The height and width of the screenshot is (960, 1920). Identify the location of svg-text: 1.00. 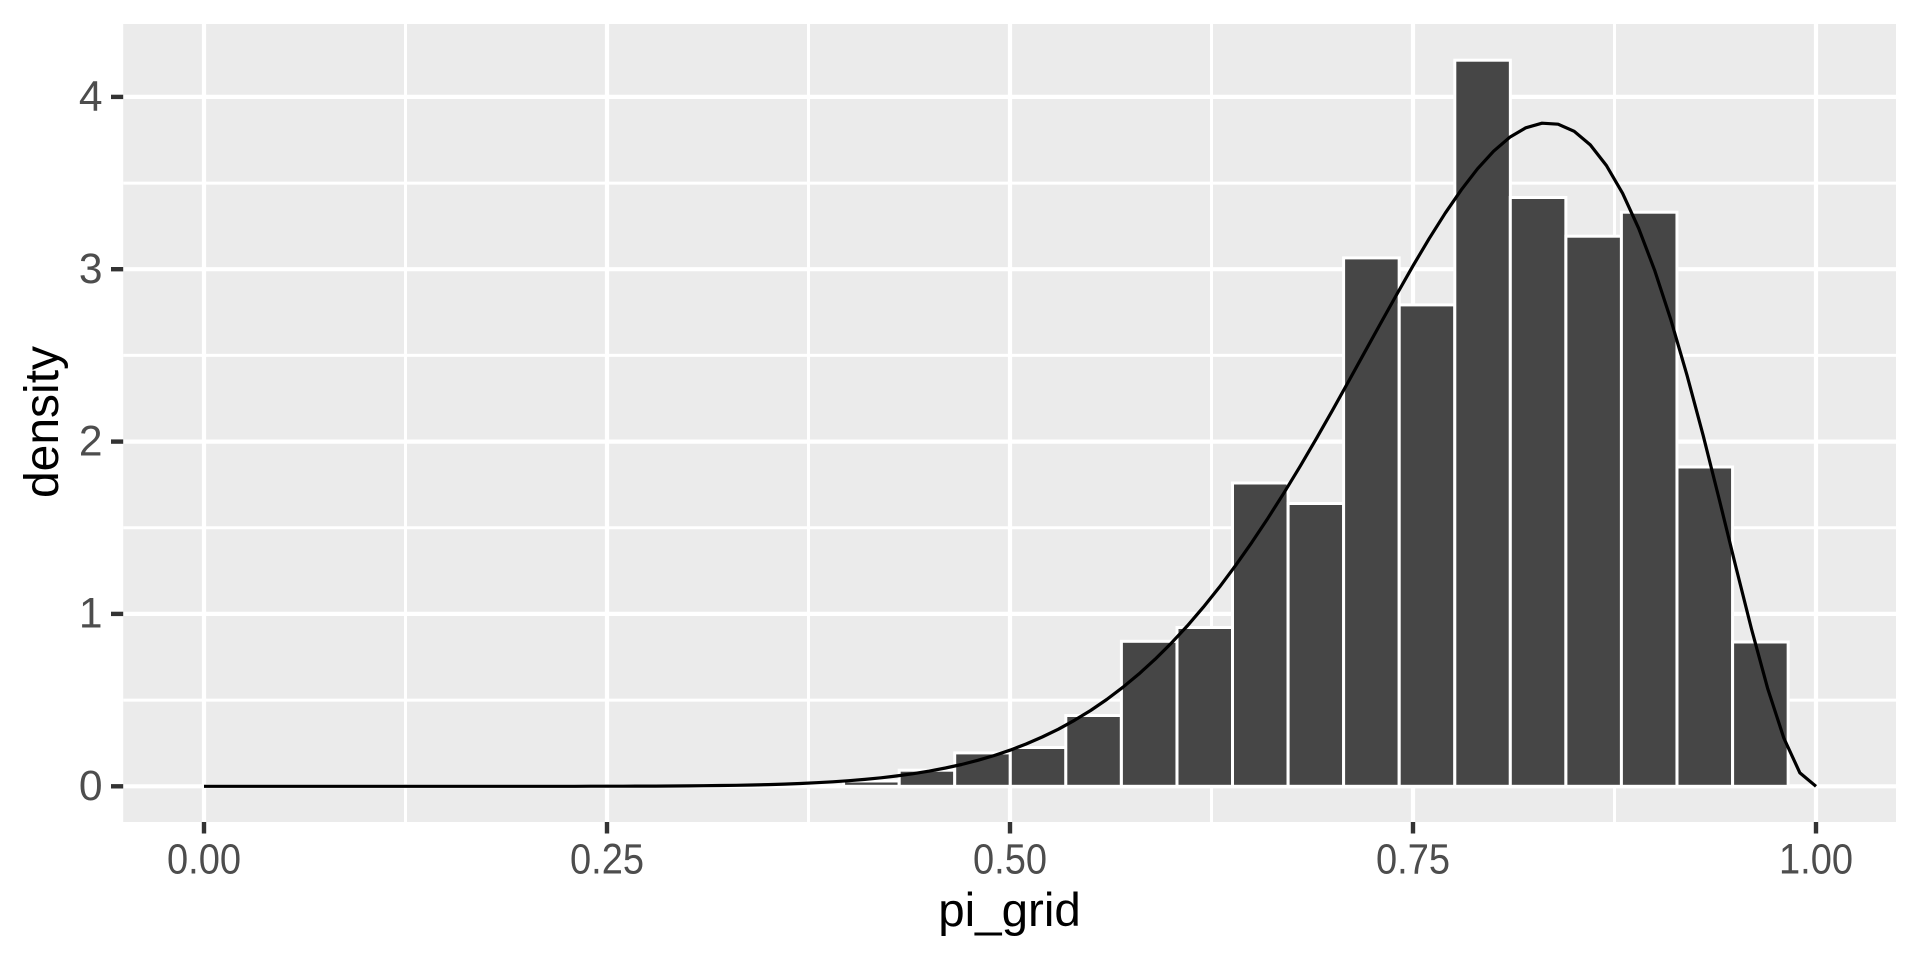
(1816, 860).